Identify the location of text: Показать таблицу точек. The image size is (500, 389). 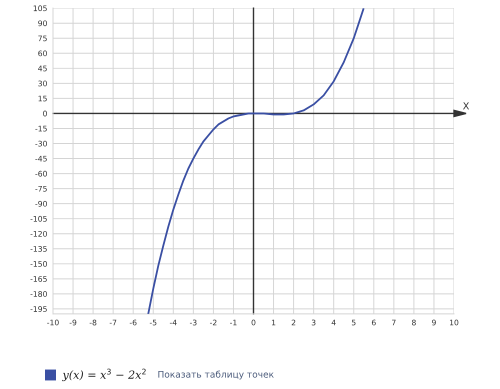
(216, 375).